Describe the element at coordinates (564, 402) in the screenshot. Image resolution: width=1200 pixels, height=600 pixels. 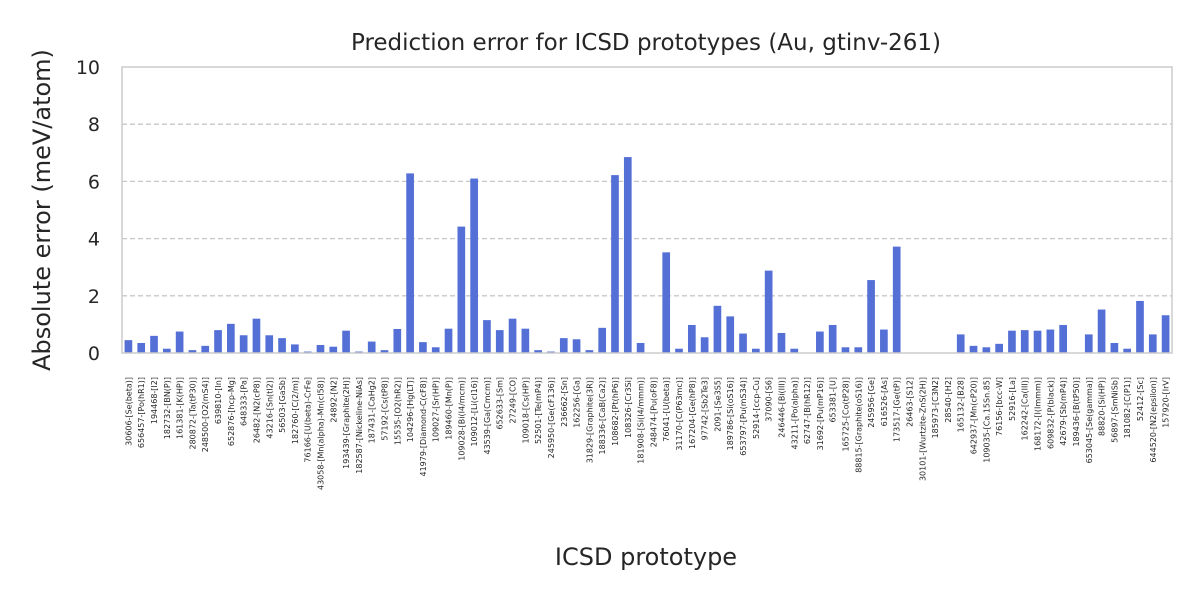
I see `x-tick-label: 236662-[Sn]` at that location.